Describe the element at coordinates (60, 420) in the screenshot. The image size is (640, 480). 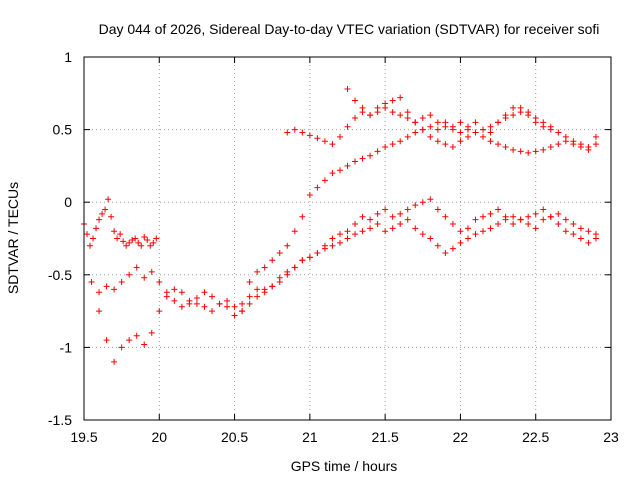
I see `y-tick-label: -1.5` at that location.